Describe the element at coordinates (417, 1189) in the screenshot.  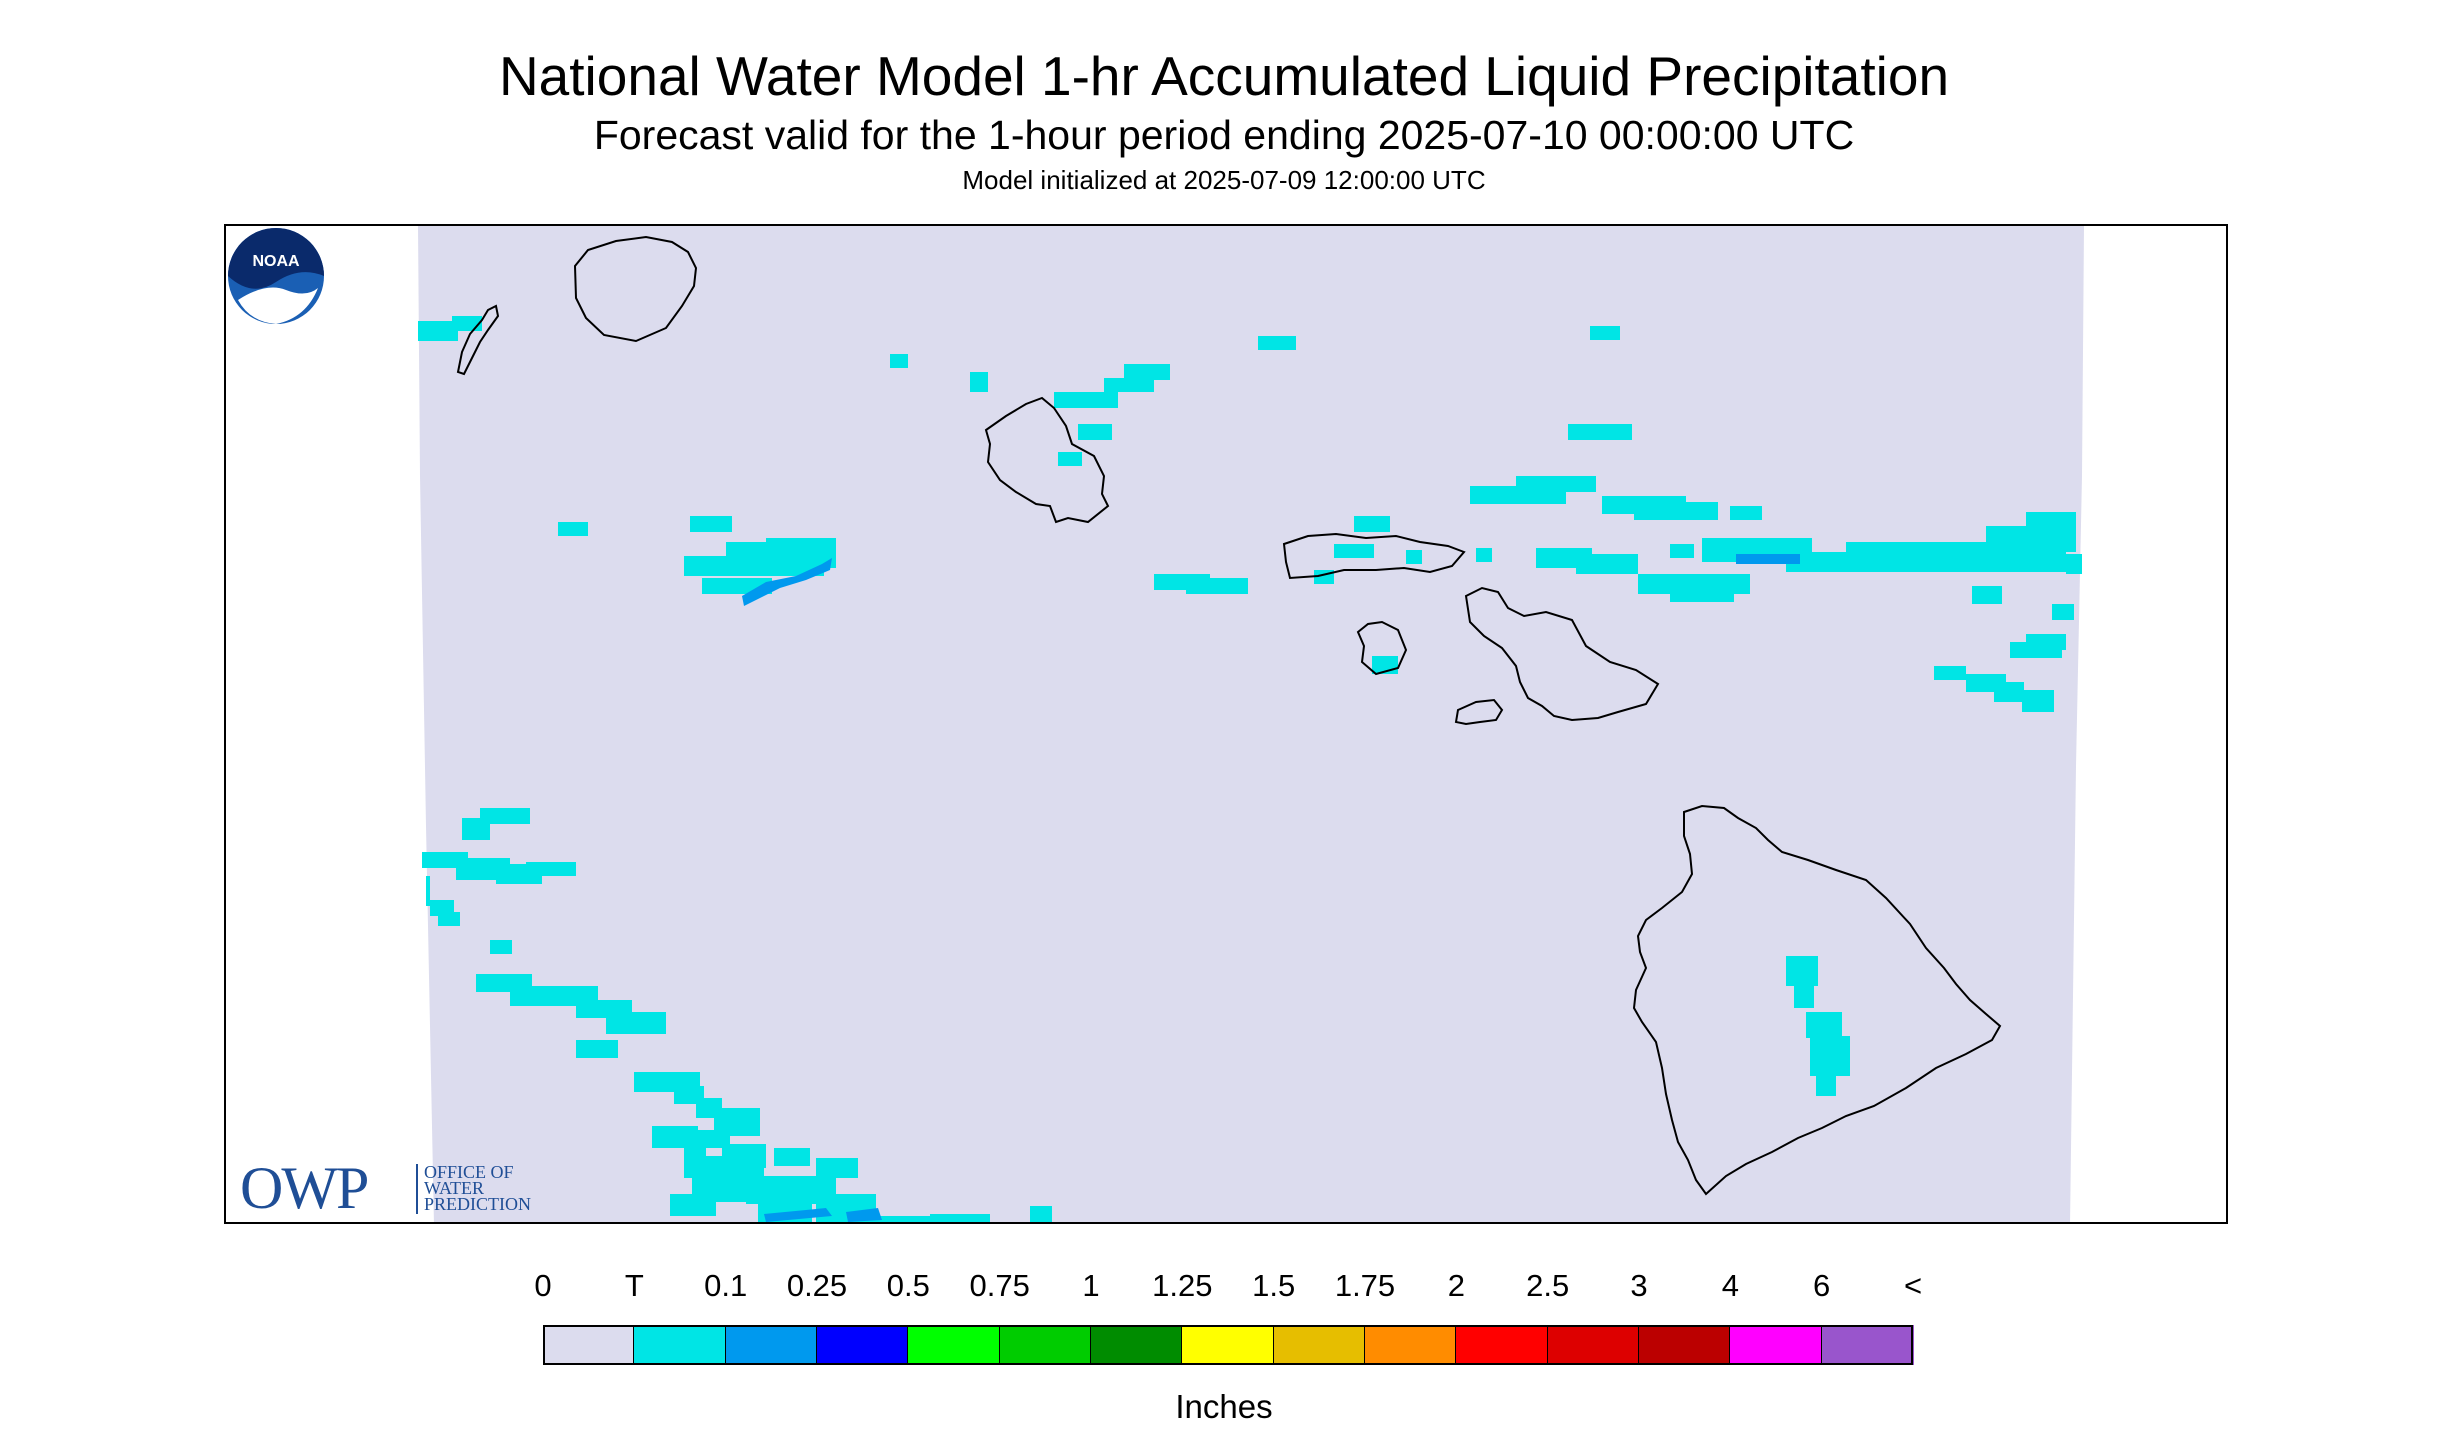
I see `owp-logo-divider` at that location.